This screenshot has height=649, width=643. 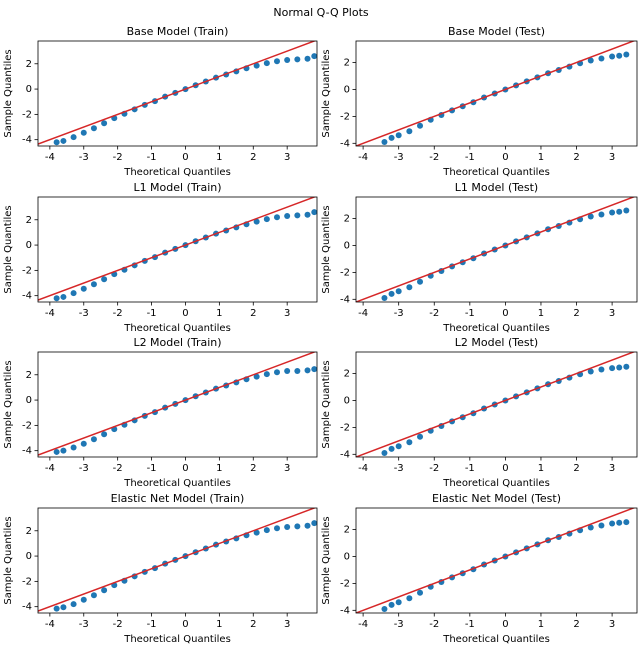 I want to click on subplot-title: L1 Model (Test), so click(x=496, y=187).